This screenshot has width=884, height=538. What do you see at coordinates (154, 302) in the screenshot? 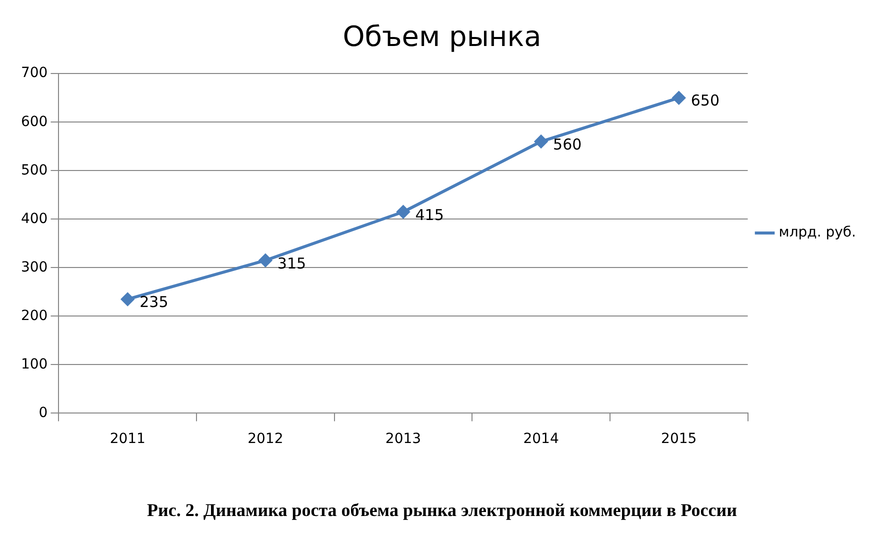
I see `data-label: 235` at bounding box center [154, 302].